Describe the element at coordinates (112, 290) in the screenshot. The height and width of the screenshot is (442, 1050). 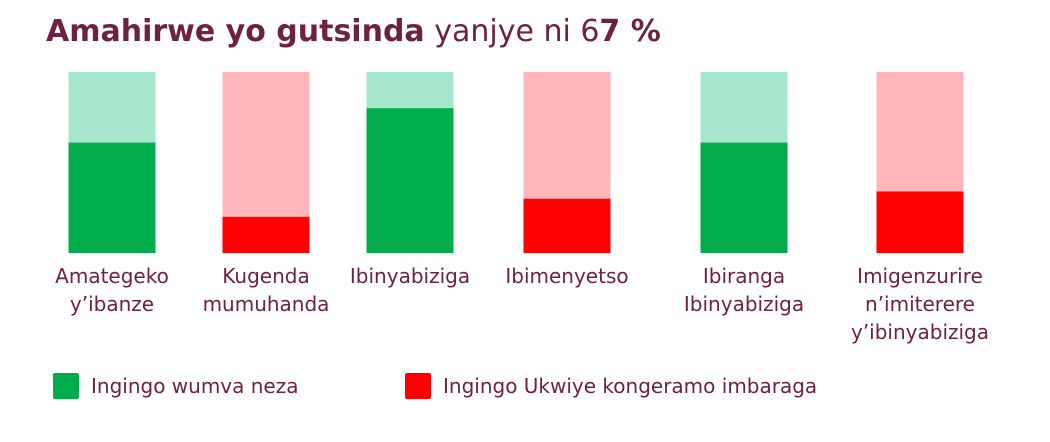
I see `category-label-0: Amategeko y’ibanze` at that location.